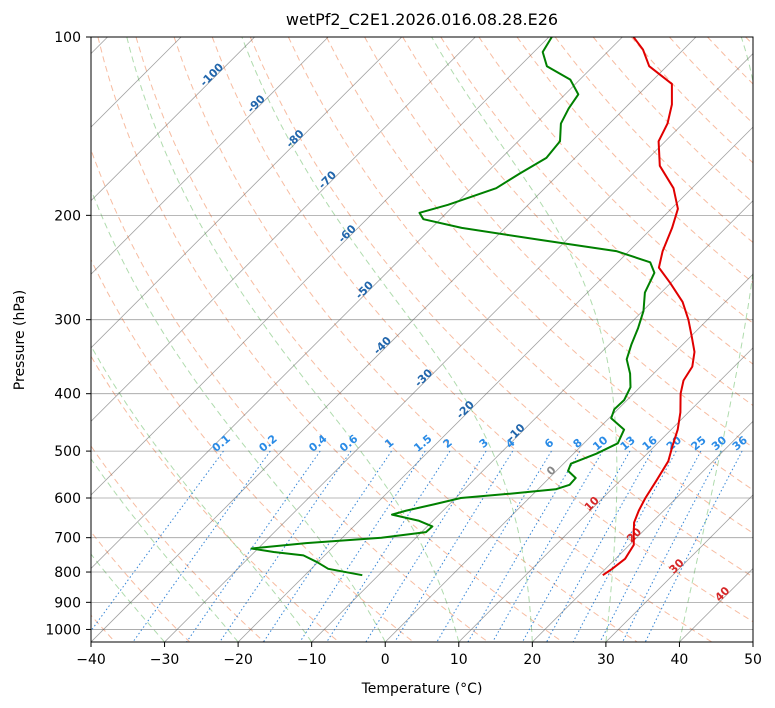 The image size is (775, 708). Describe the element at coordinates (422, 689) in the screenshot. I see `x-axis-label: Temperature (°C)` at that location.